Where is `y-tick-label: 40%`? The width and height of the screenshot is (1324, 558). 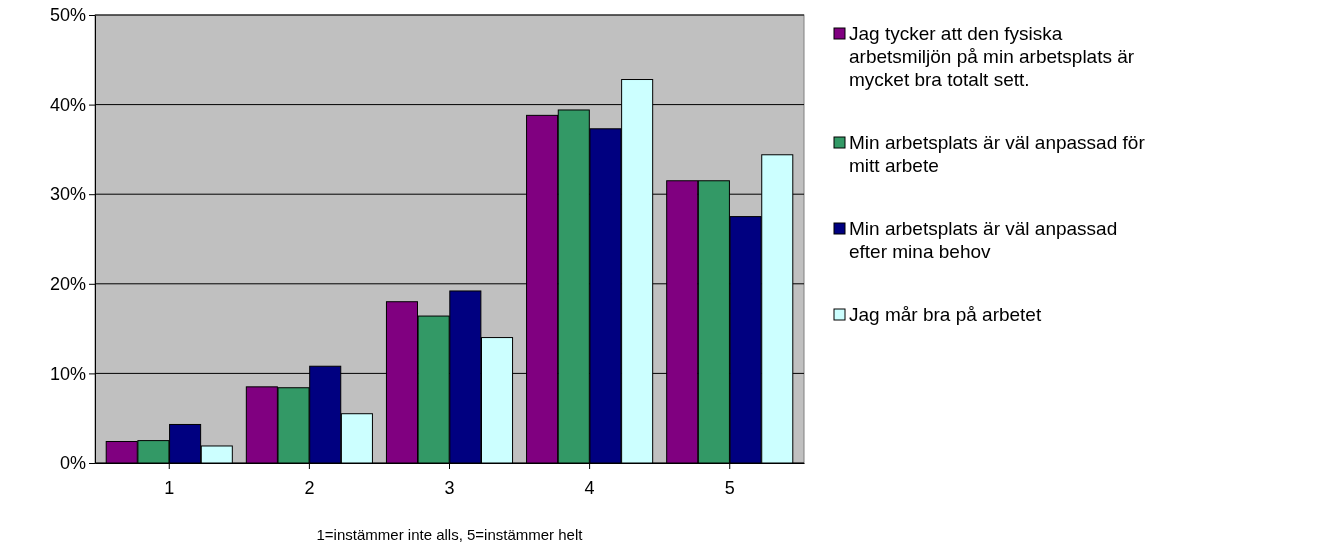 y-tick-label: 40% is located at coordinates (67, 104).